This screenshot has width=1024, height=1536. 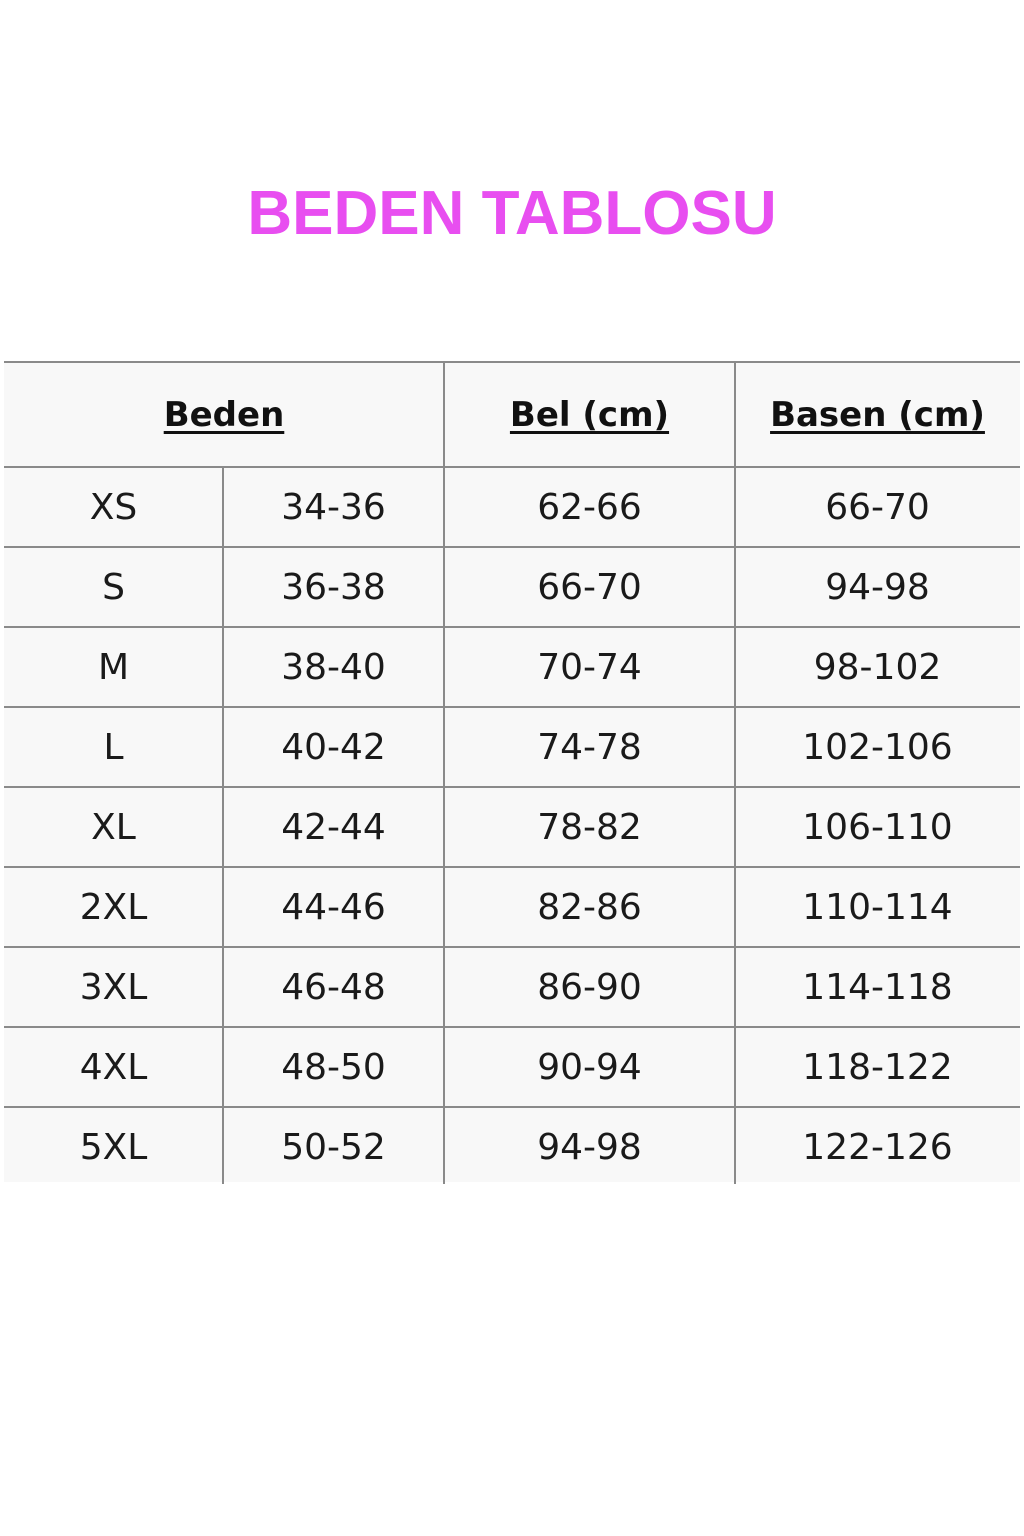 What do you see at coordinates (589, 1147) in the screenshot?
I see `waist-cell: 94-98` at bounding box center [589, 1147].